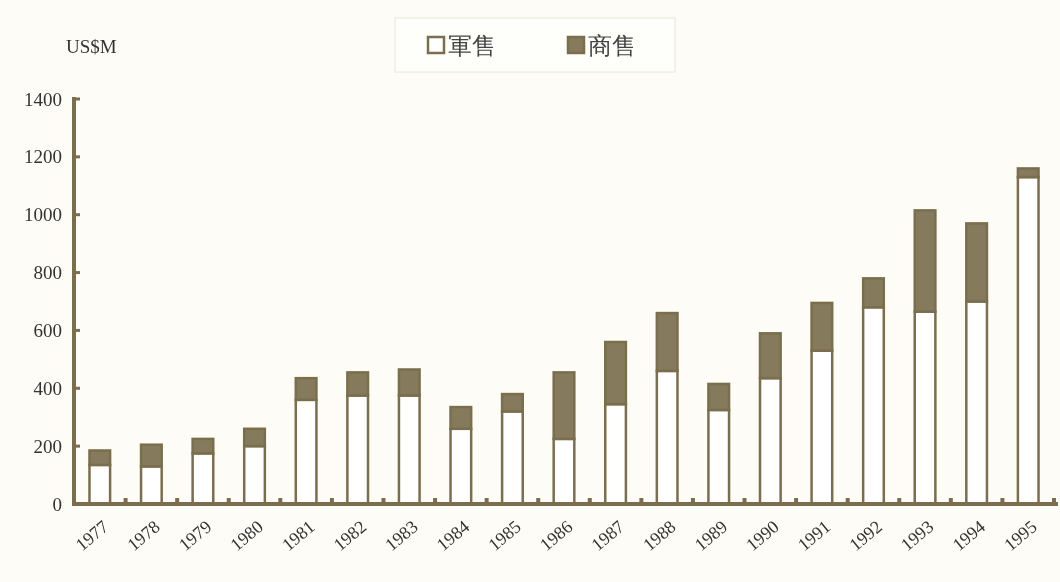 Image resolution: width=1060 pixels, height=582 pixels. I want to click on y-tick-label: 1000, so click(43, 215).